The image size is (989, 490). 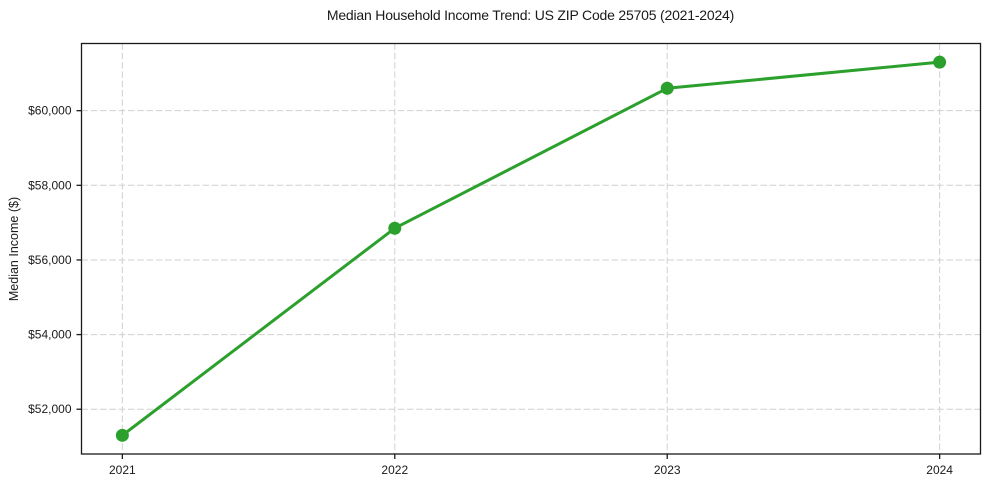 What do you see at coordinates (50, 409) in the screenshot?
I see `y-tick-label: $52,000` at bounding box center [50, 409].